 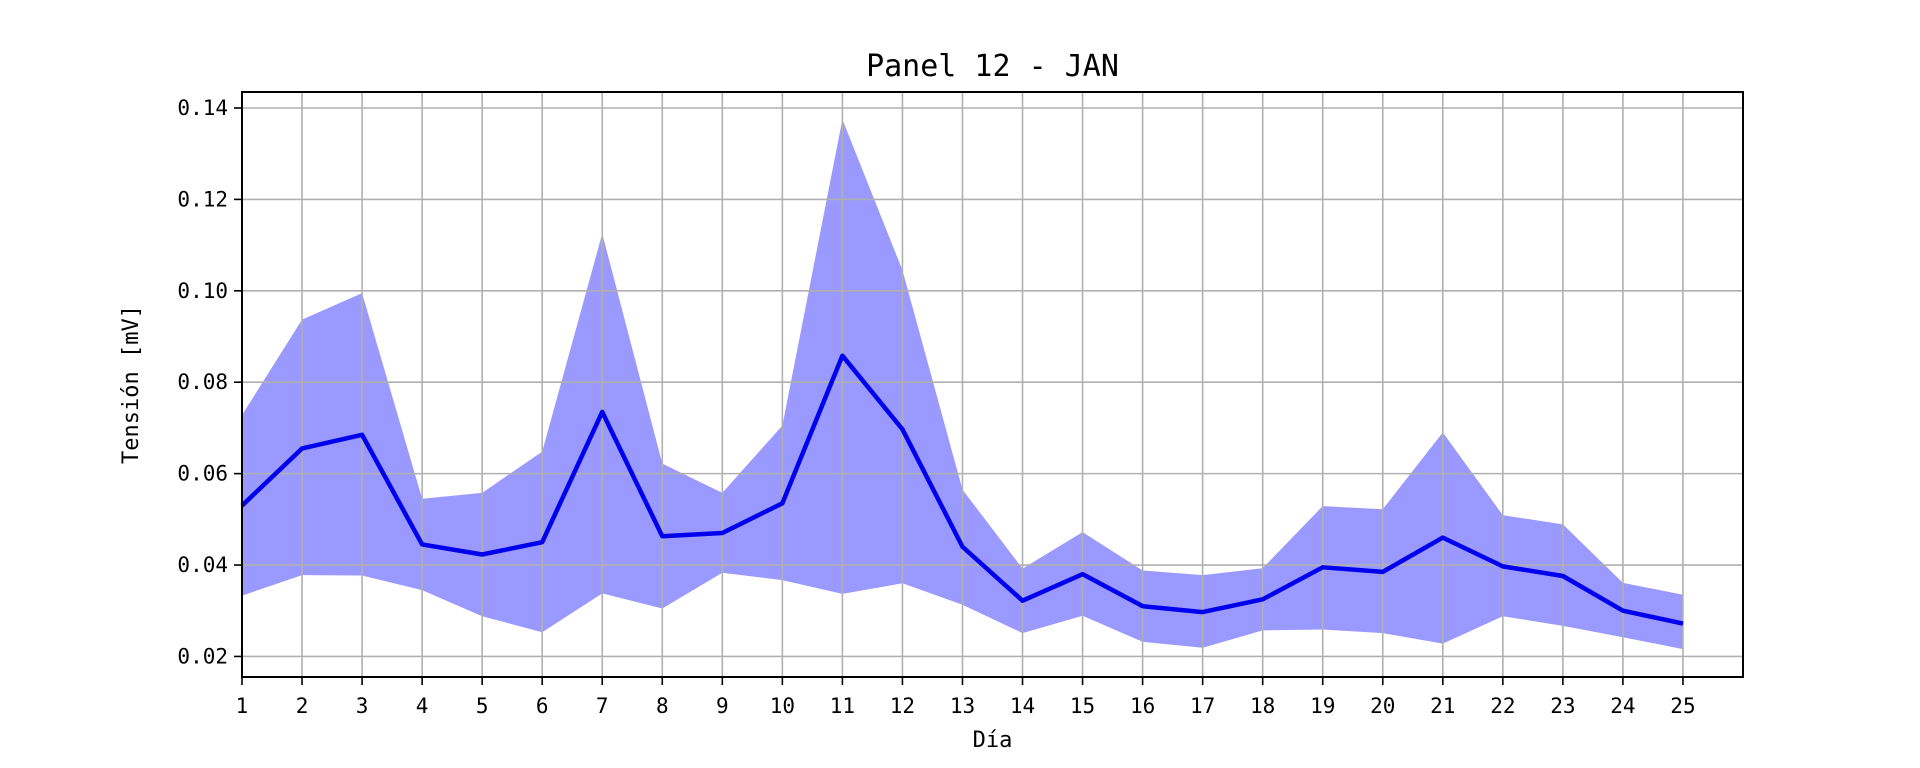 What do you see at coordinates (202, 474) in the screenshot?
I see `y-tick-label: 0.06` at bounding box center [202, 474].